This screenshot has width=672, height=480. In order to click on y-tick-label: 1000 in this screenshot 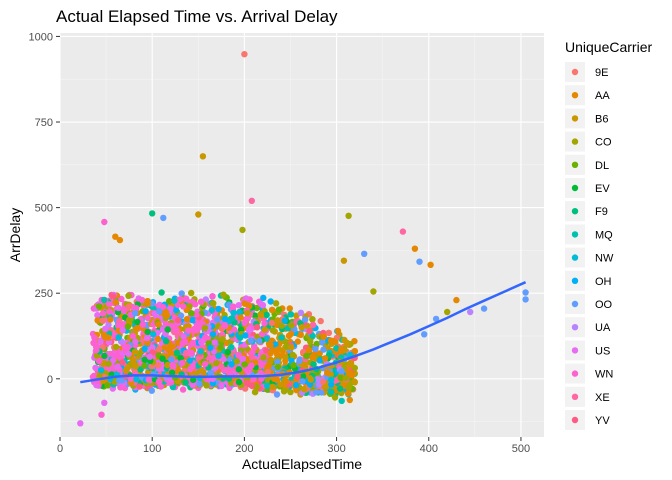, I will do `click(41, 37)`.